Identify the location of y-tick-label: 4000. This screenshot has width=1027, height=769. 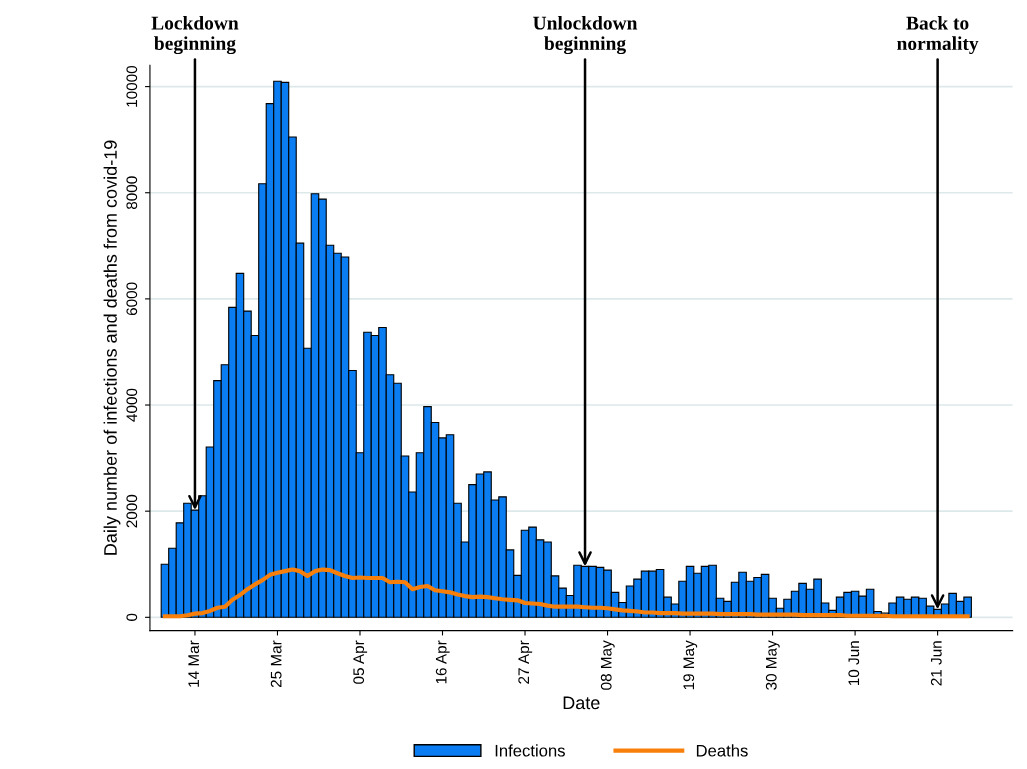
(132, 405).